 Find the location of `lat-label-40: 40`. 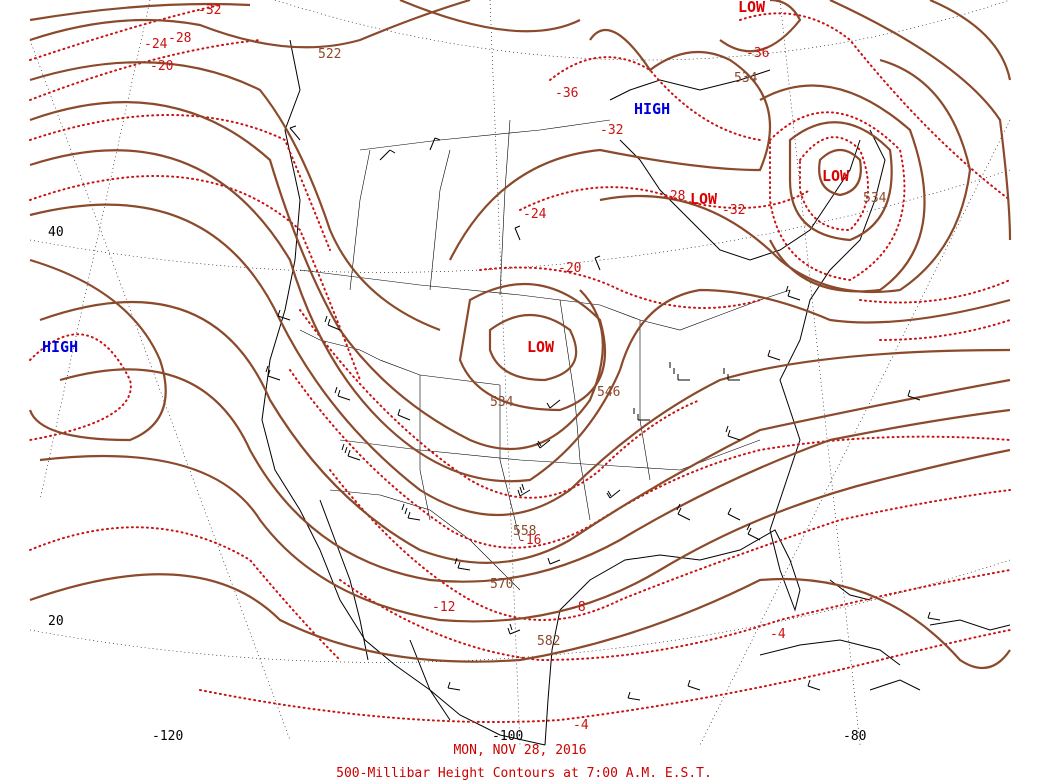

lat-label-40: 40 is located at coordinates (56, 232).